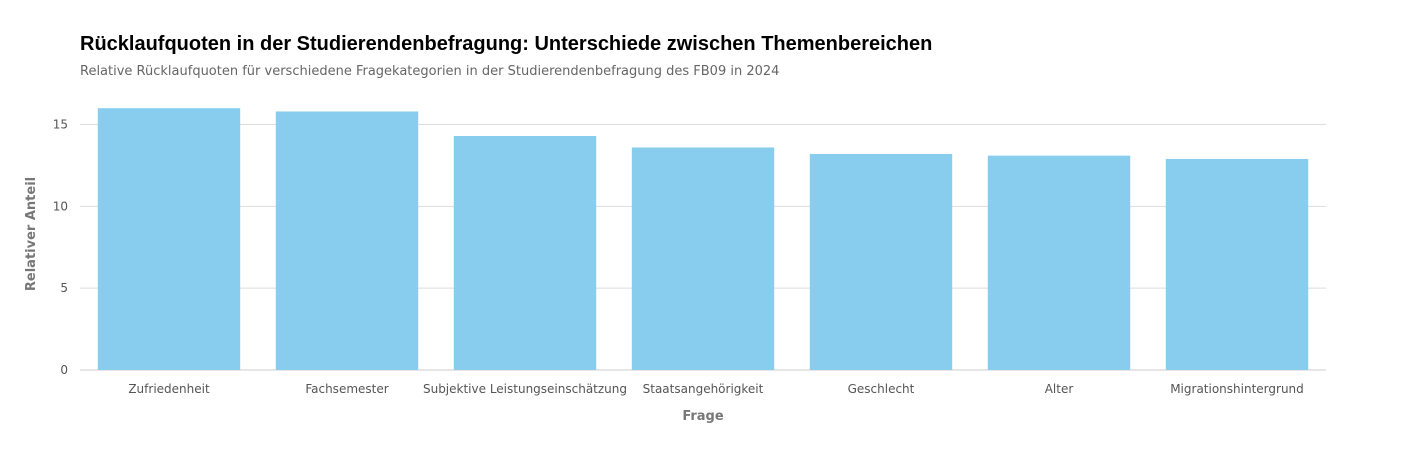  Describe the element at coordinates (525, 389) in the screenshot. I see `x-tick-label: Subjektive Leistungseinschätzung` at that location.